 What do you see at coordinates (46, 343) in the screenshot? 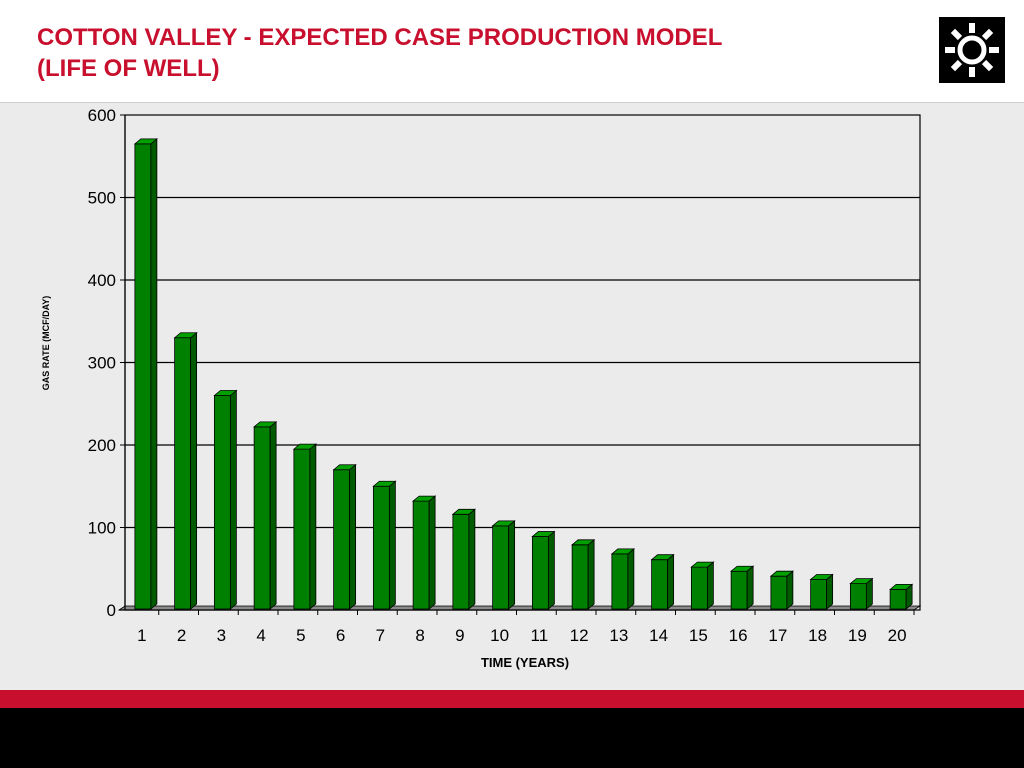
I see `y-axis-label: GAS RATE (MCF/DAY)` at bounding box center [46, 343].